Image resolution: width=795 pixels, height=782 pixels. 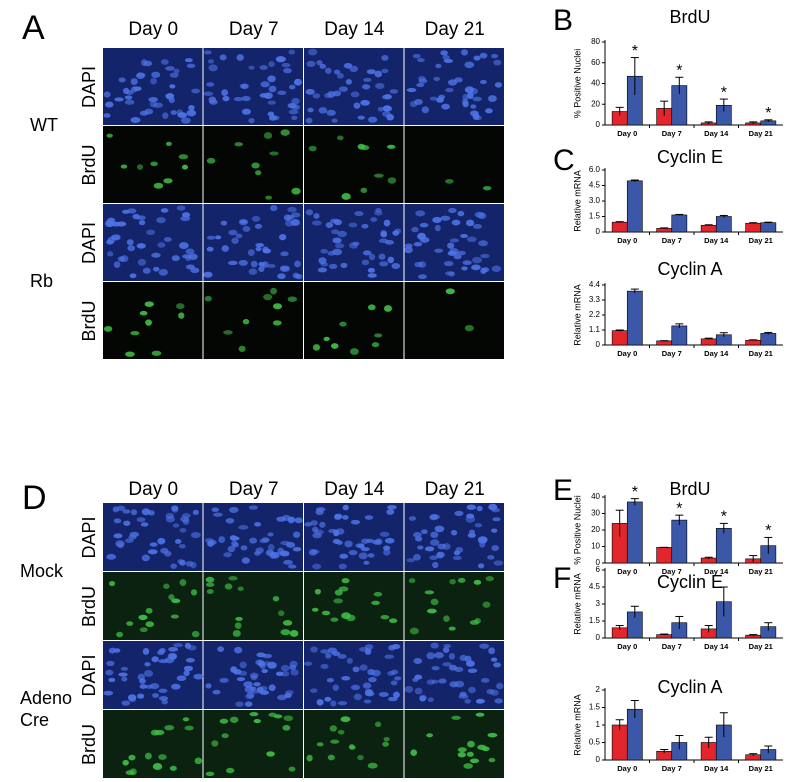 I want to click on chart-title: BrdU, so click(x=689, y=17).